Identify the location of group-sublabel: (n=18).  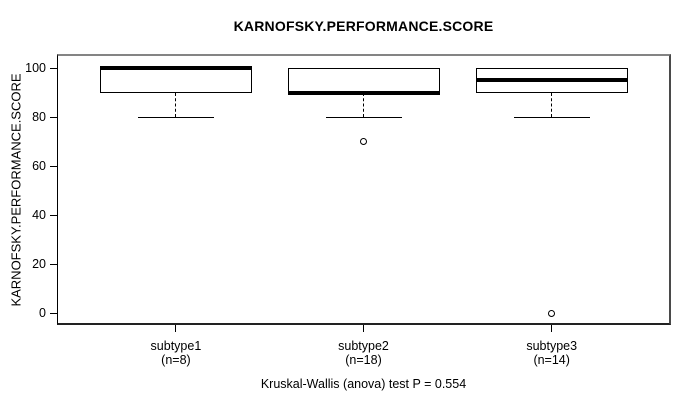
(363, 360).